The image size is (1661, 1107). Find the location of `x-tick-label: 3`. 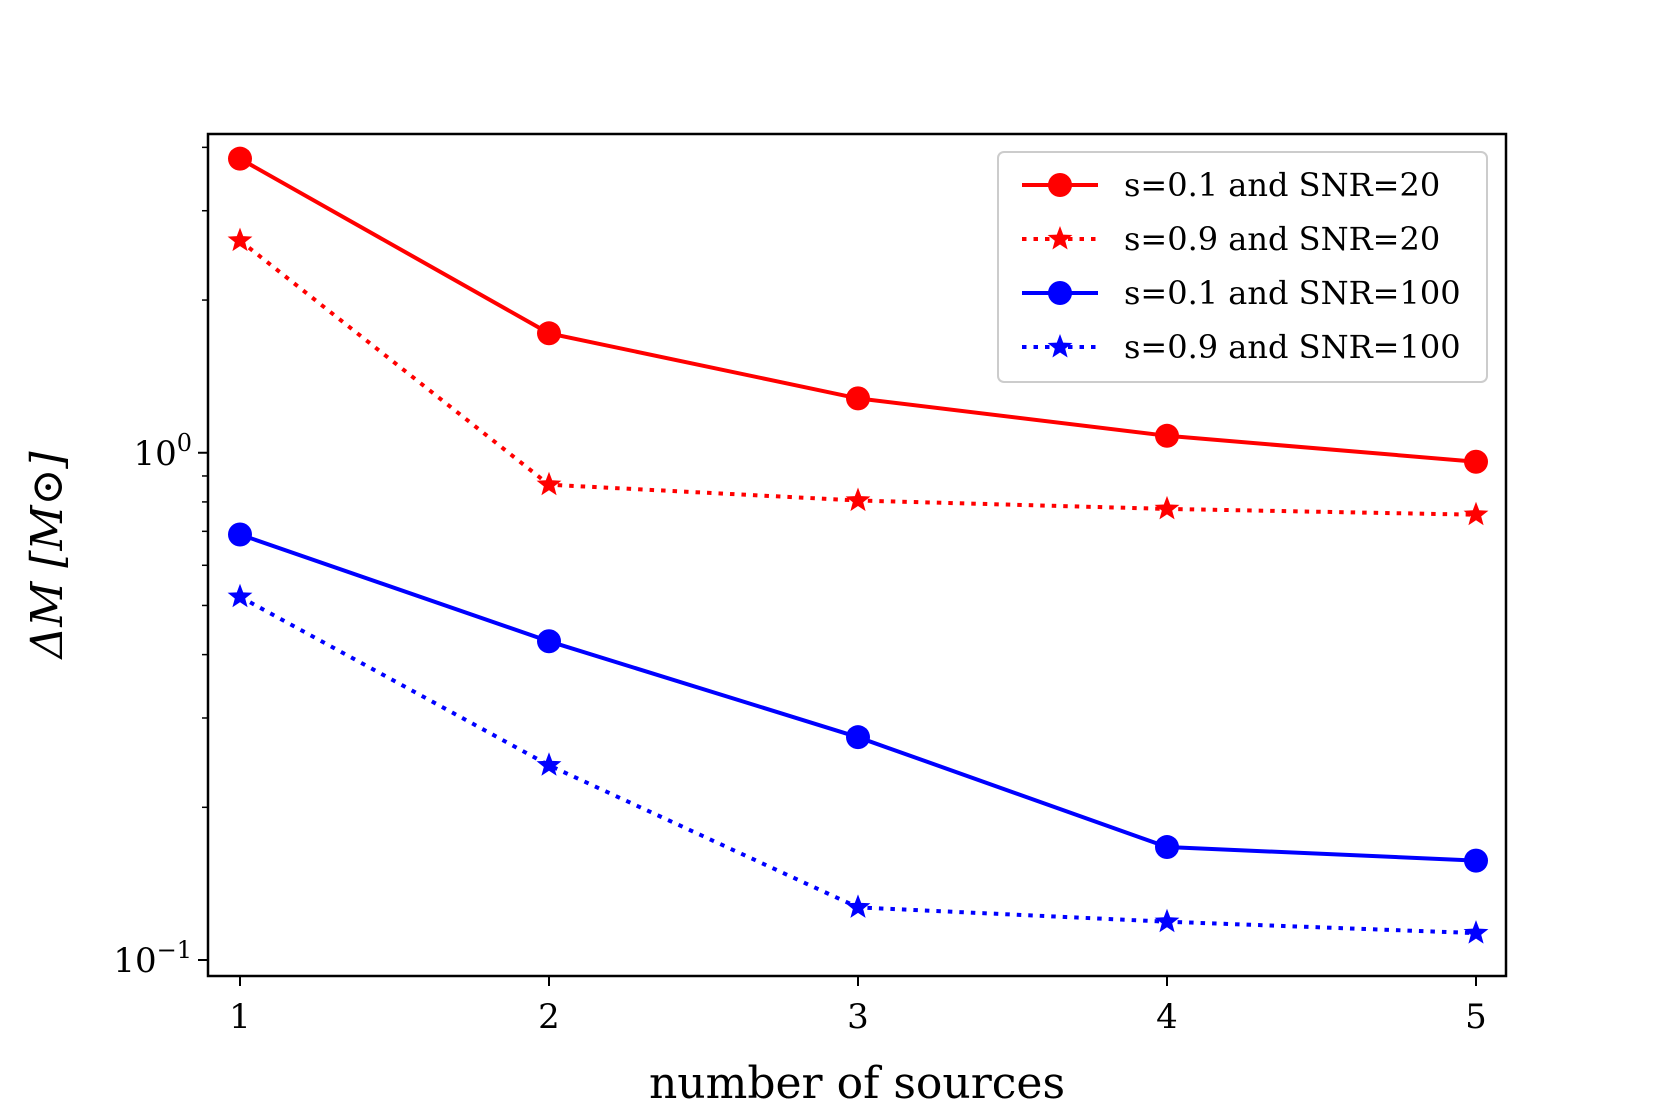

x-tick-label: 3 is located at coordinates (858, 1017).